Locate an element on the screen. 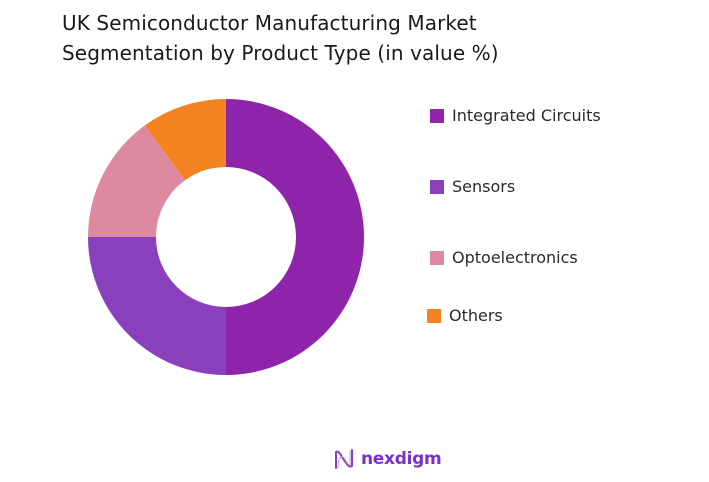 The height and width of the screenshot is (482, 709). logo-text: nexdigm is located at coordinates (401, 459).